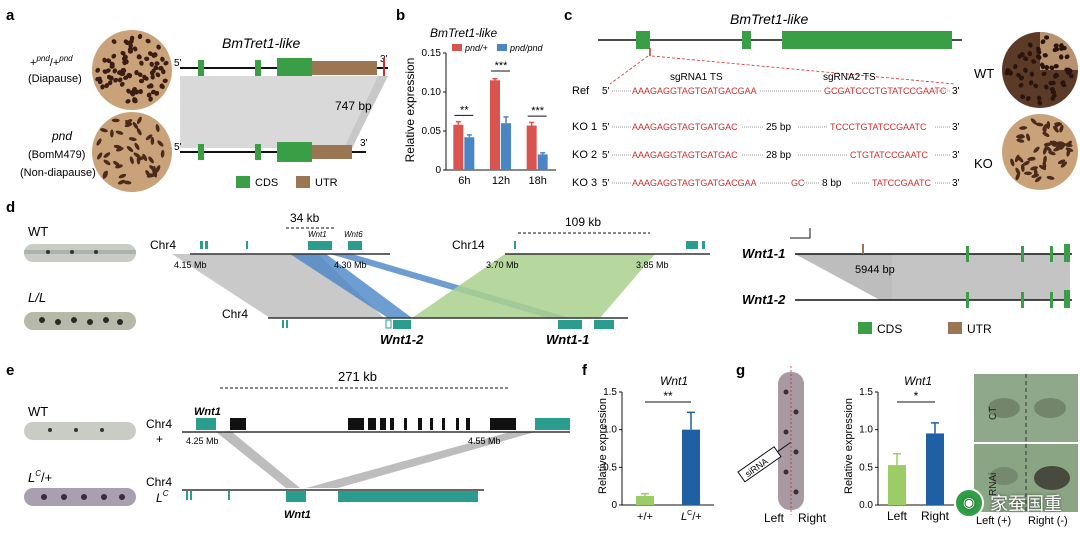 This screenshot has height=537, width=1080. I want to click on g-larva-photo, so click(791, 440).